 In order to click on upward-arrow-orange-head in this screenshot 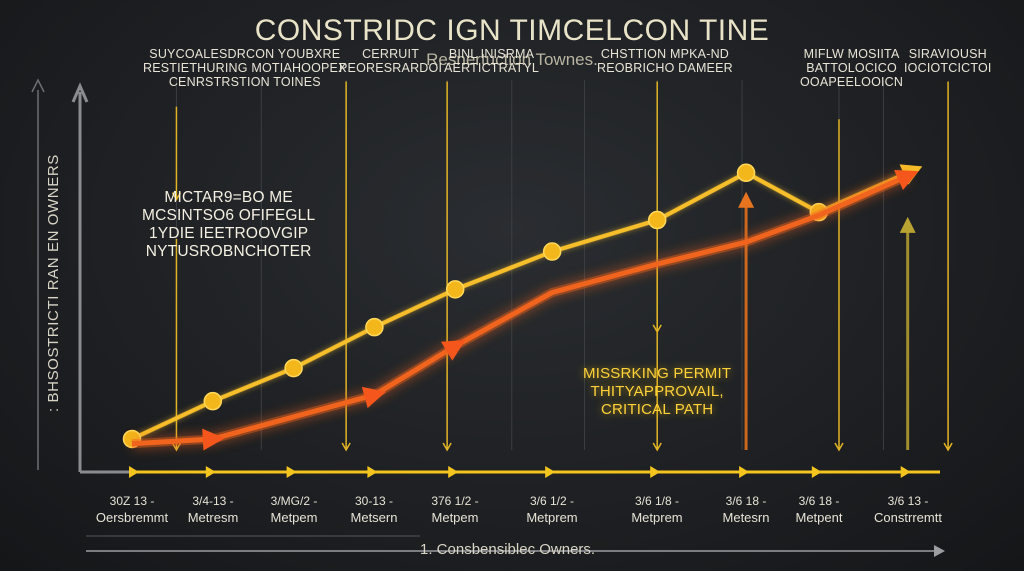, I will do `click(746, 199)`.